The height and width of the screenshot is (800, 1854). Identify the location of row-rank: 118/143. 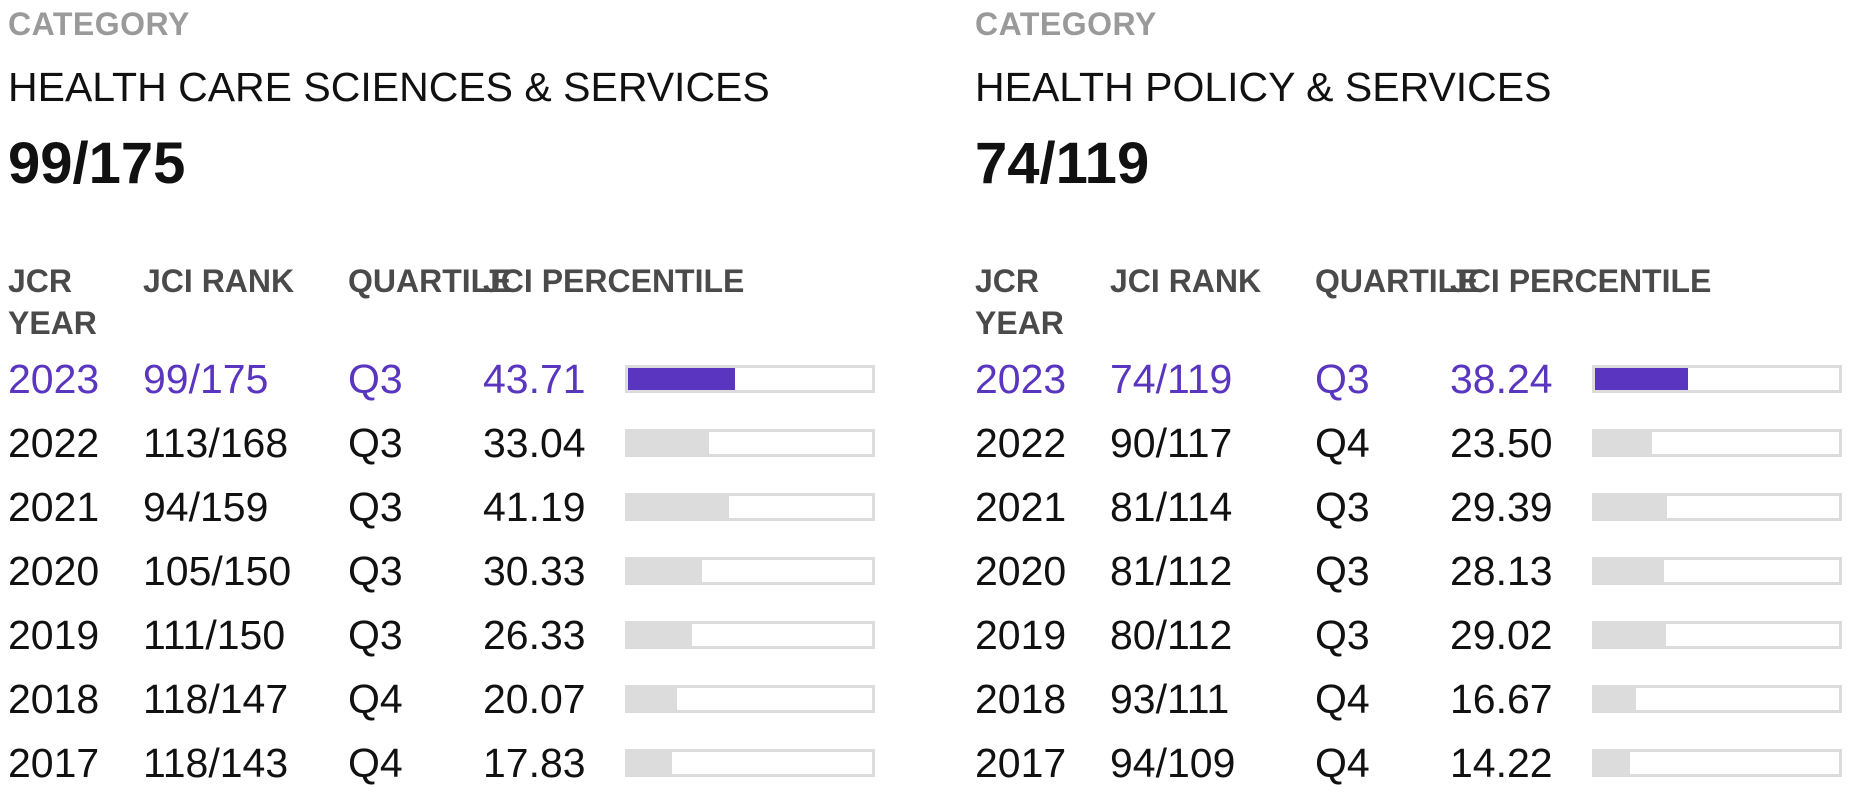
(216, 763).